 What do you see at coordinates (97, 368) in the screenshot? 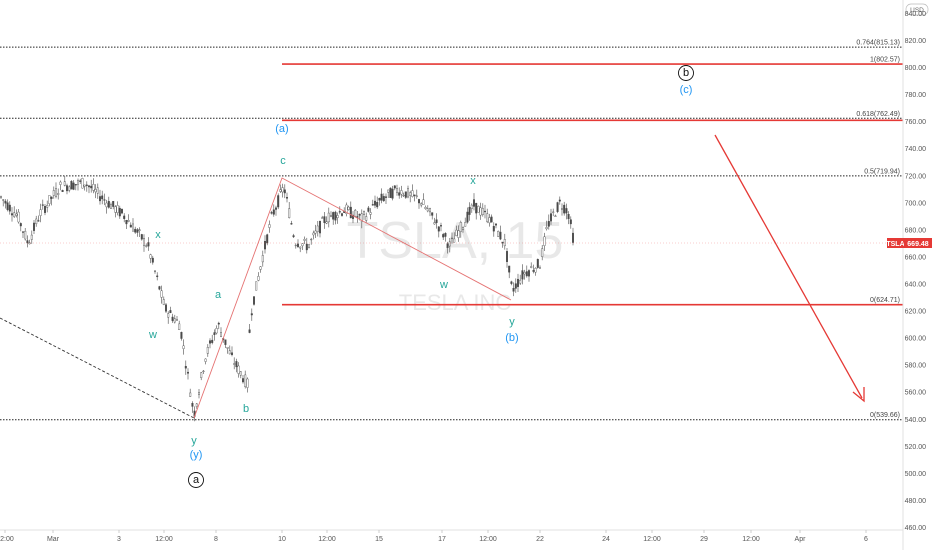
I see `dashed-trendline` at bounding box center [97, 368].